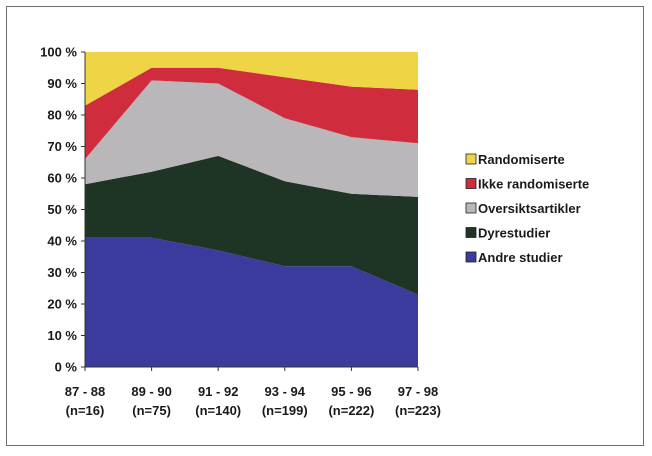  Describe the element at coordinates (471, 208) in the screenshot. I see `legend-swatch-oversiktsartikler` at that location.